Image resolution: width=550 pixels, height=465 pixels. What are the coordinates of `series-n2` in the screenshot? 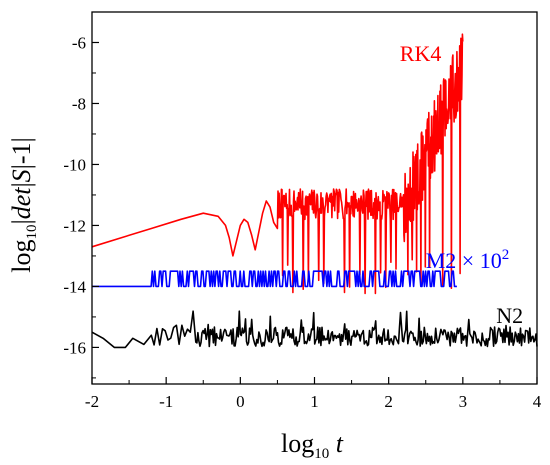 It's located at (314, 329).